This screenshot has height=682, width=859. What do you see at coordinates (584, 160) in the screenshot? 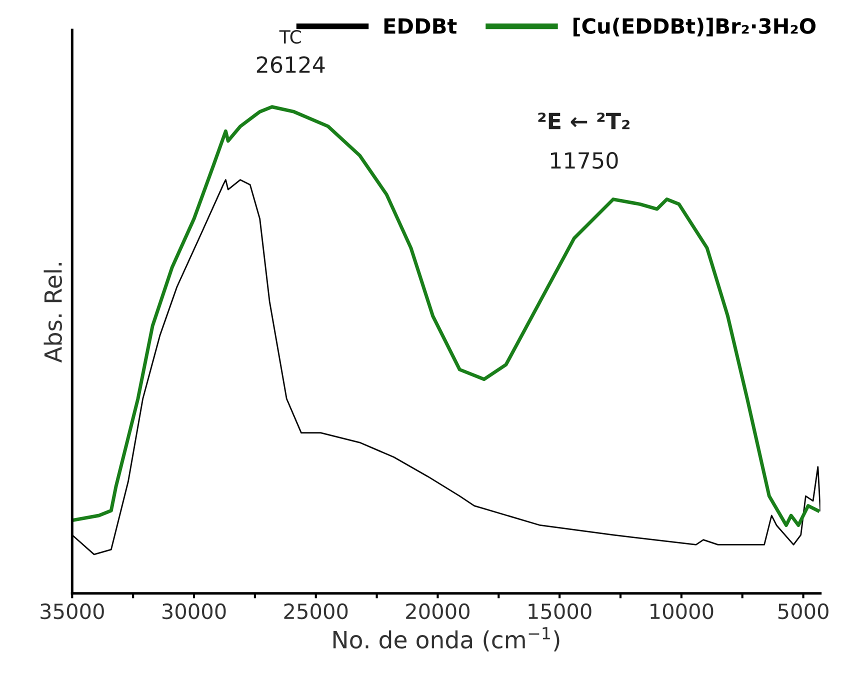
I see `annotation: 11750` at bounding box center [584, 160].